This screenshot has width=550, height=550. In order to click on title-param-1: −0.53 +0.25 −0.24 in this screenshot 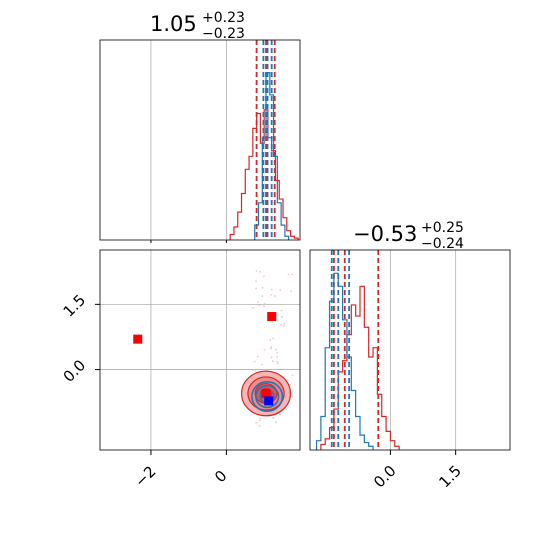, I will do `click(408, 236)`.